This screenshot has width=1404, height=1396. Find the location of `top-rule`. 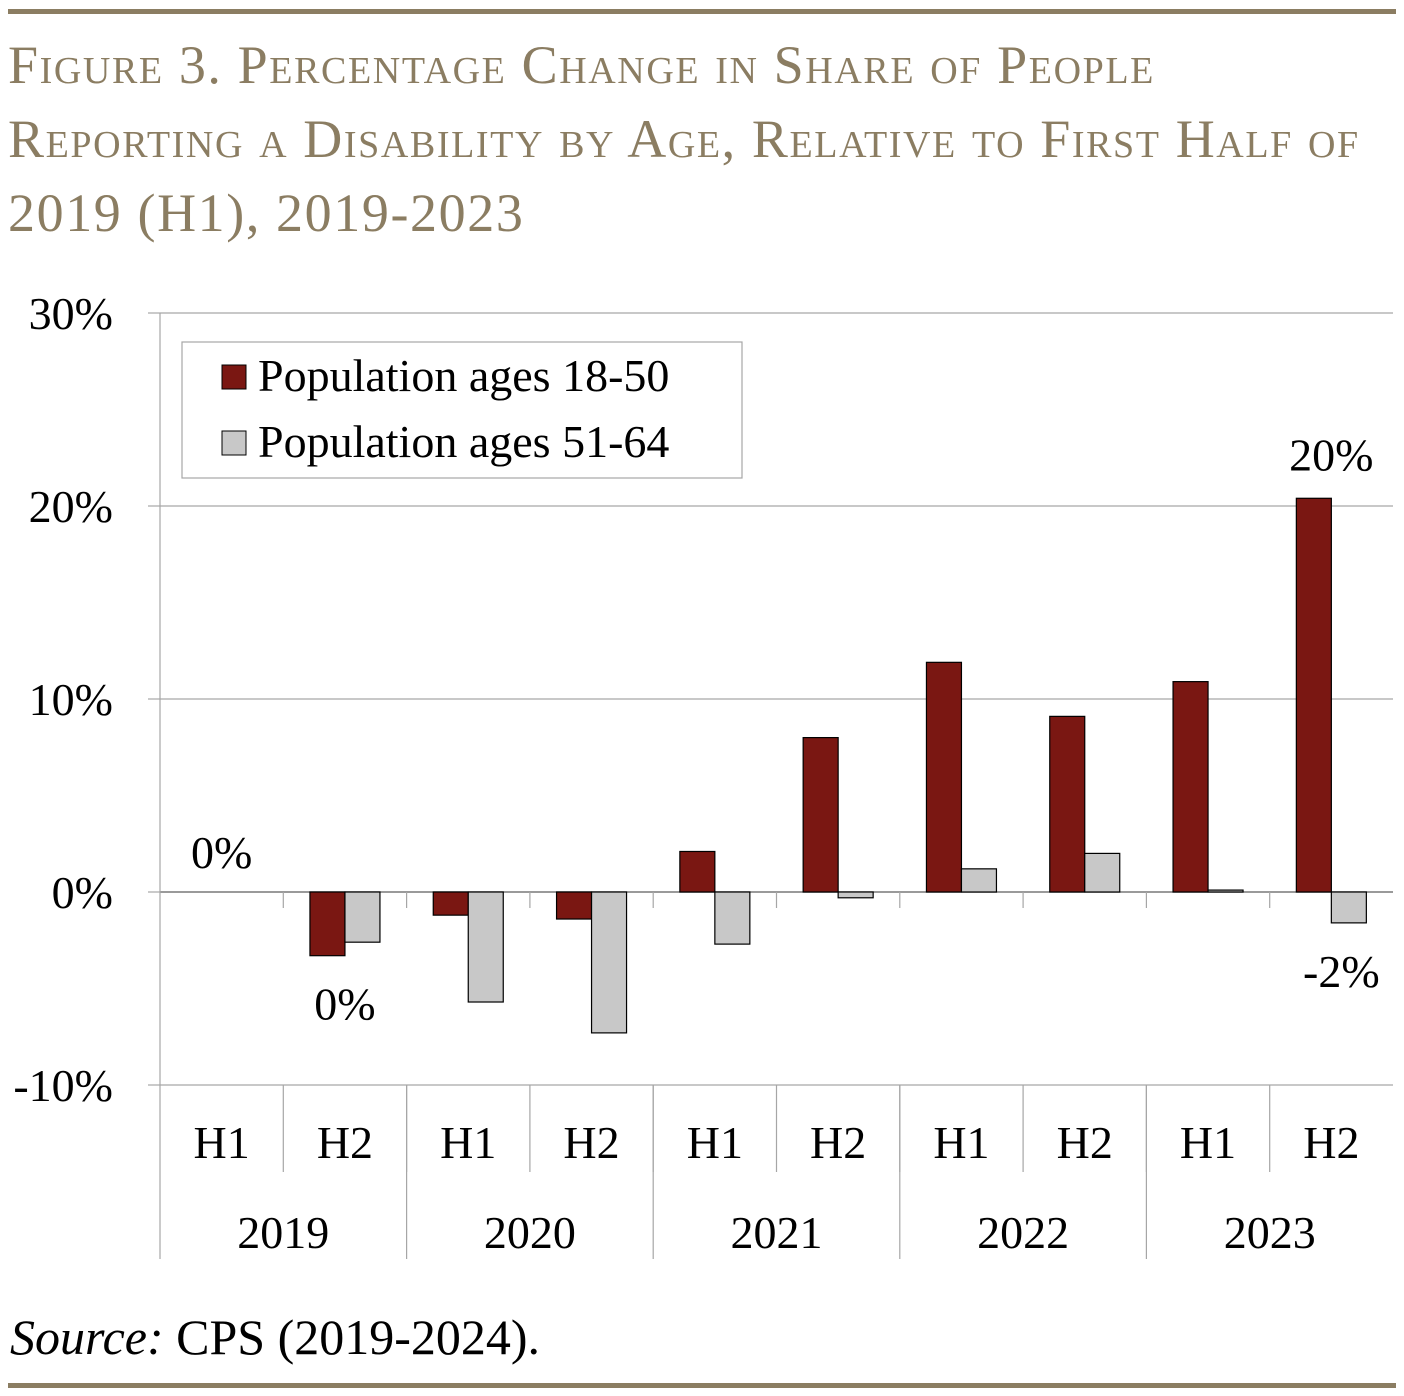

top-rule is located at coordinates (702, 11).